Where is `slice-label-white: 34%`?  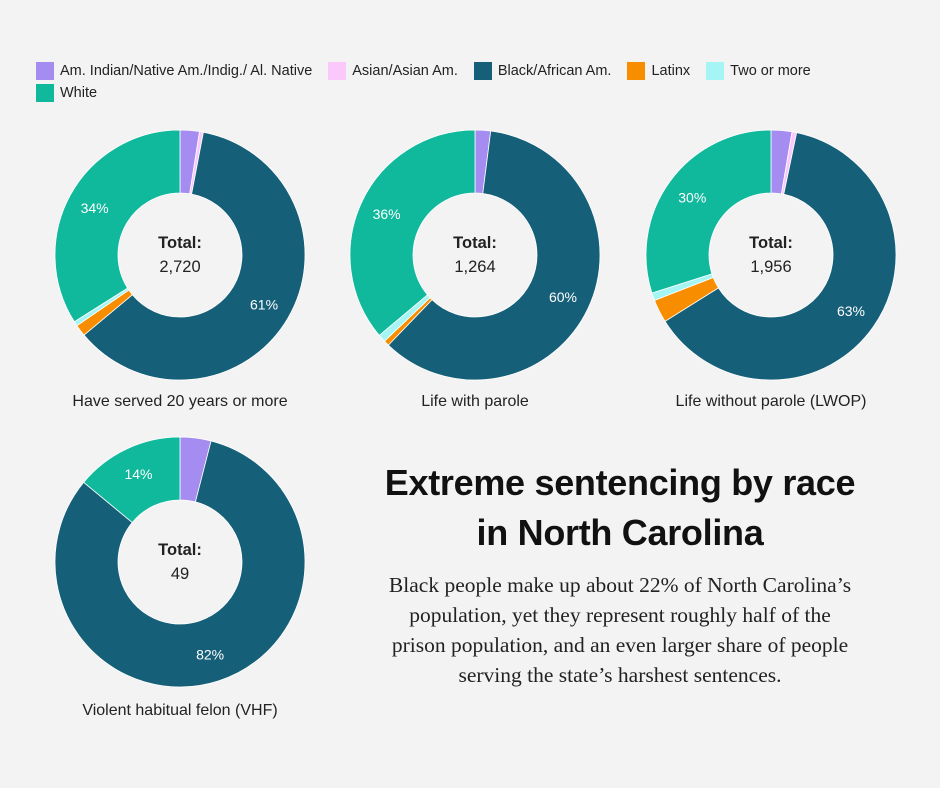
slice-label-white: 34% is located at coordinates (95, 208).